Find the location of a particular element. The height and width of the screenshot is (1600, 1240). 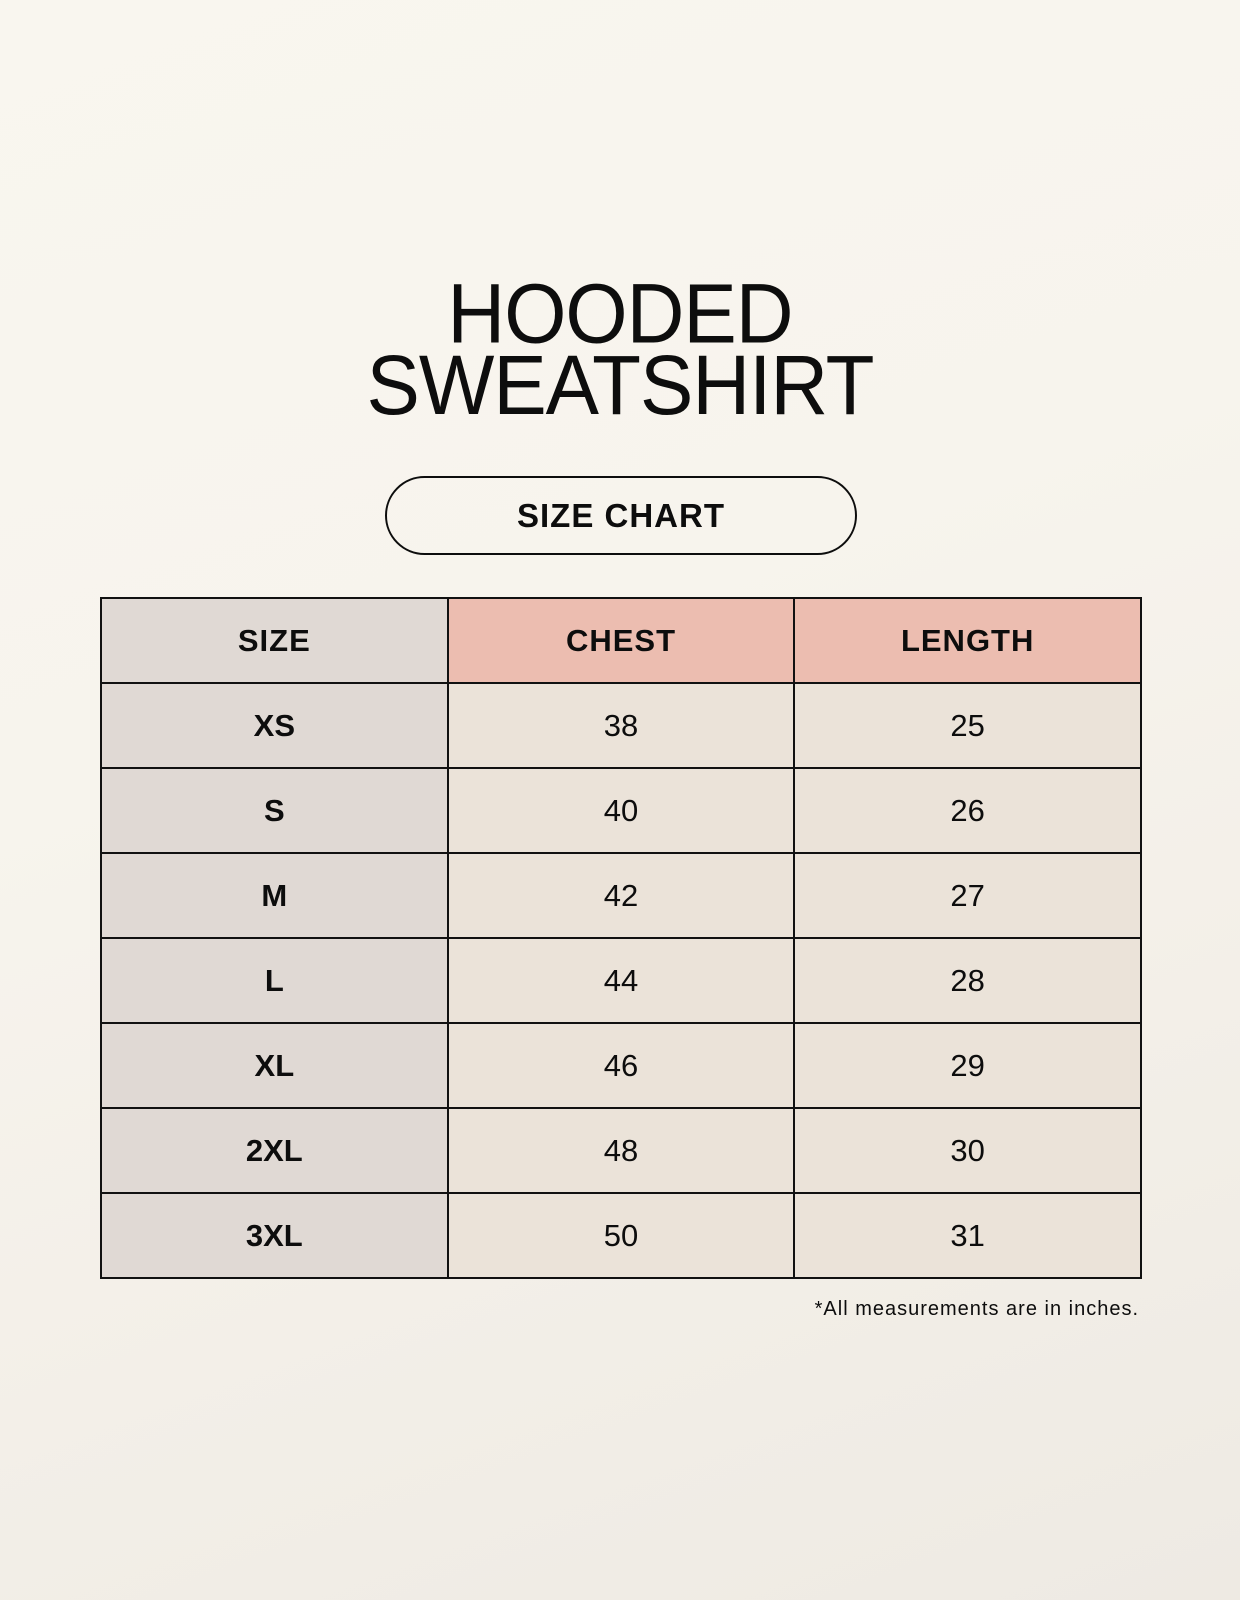

cell-chest: 50 is located at coordinates (621, 1235).